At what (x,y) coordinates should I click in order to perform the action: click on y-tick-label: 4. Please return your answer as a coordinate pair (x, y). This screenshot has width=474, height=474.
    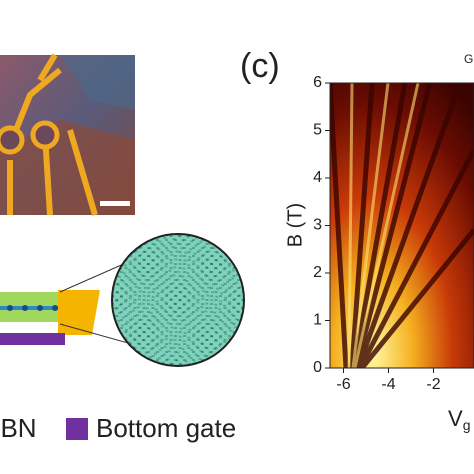
    Looking at the image, I should click on (317, 177).